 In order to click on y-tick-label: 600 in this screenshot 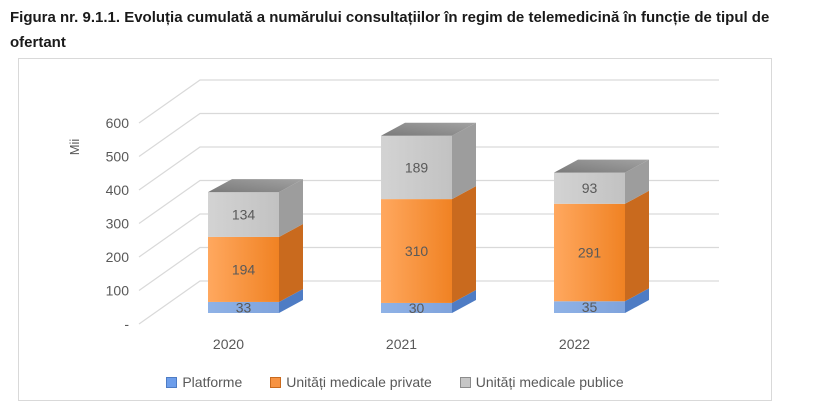, I will do `click(118, 123)`.